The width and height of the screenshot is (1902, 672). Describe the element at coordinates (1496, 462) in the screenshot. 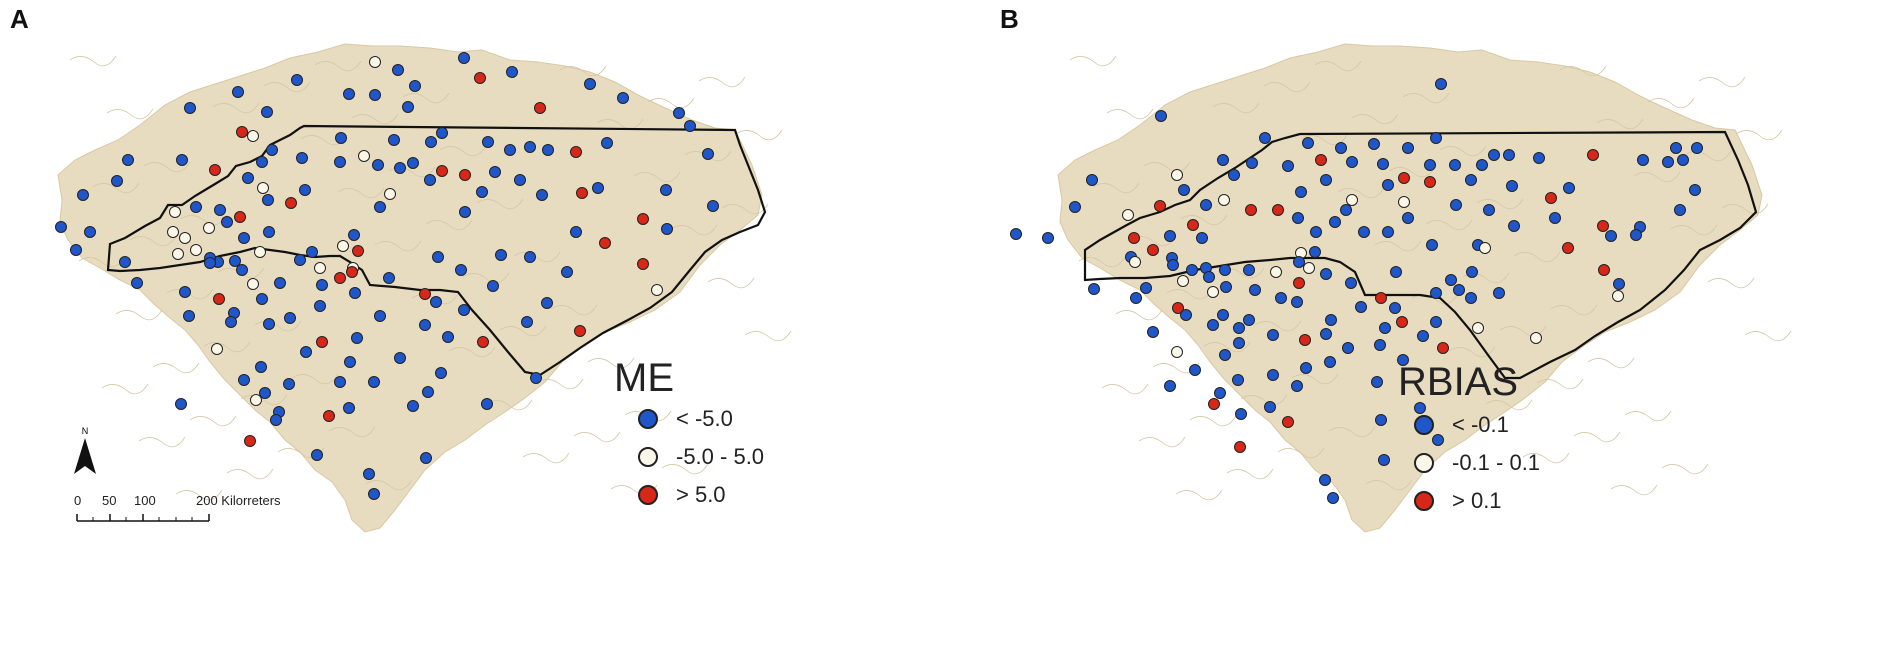

I see `legend-label-middle: -0.1 - 0.1` at that location.